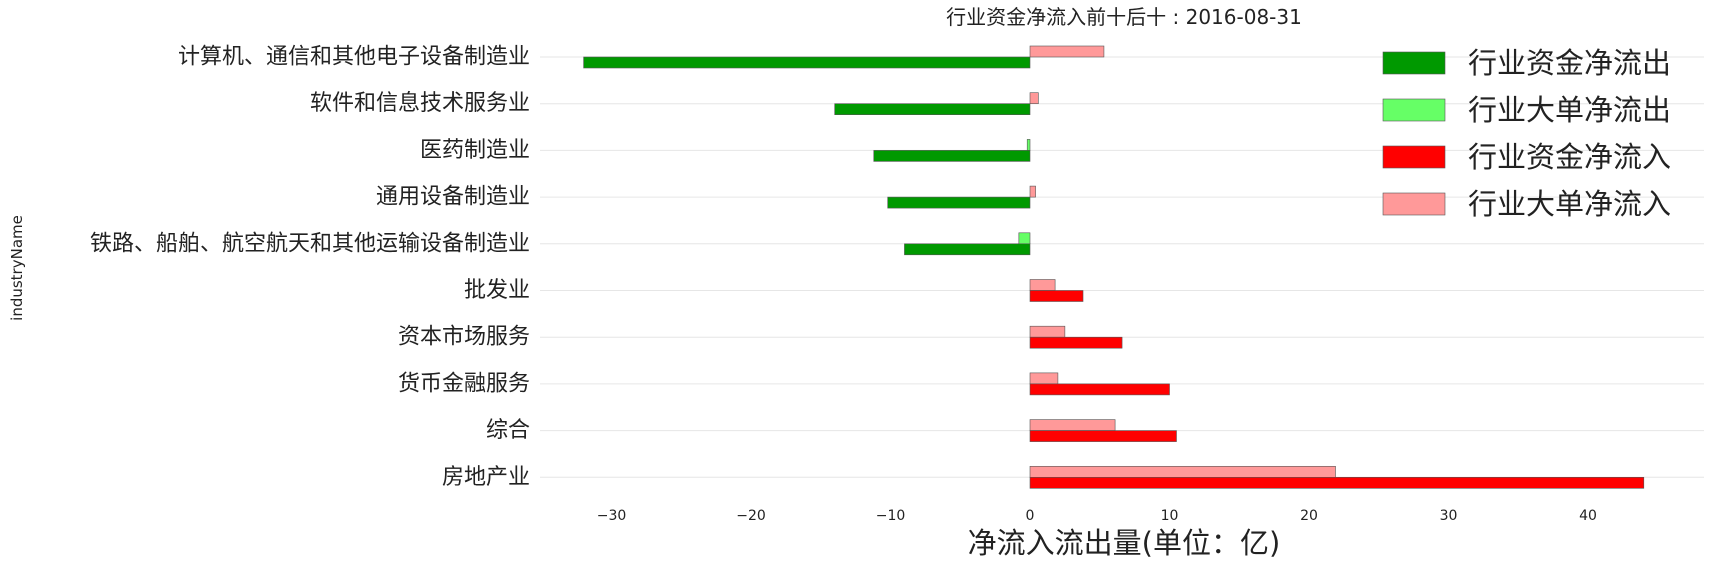 Image resolution: width=1714 pixels, height=573 pixels. What do you see at coordinates (354, 57) in the screenshot?
I see `y-tick-label: 计算机、通信和其他电子设备制造业` at bounding box center [354, 57].